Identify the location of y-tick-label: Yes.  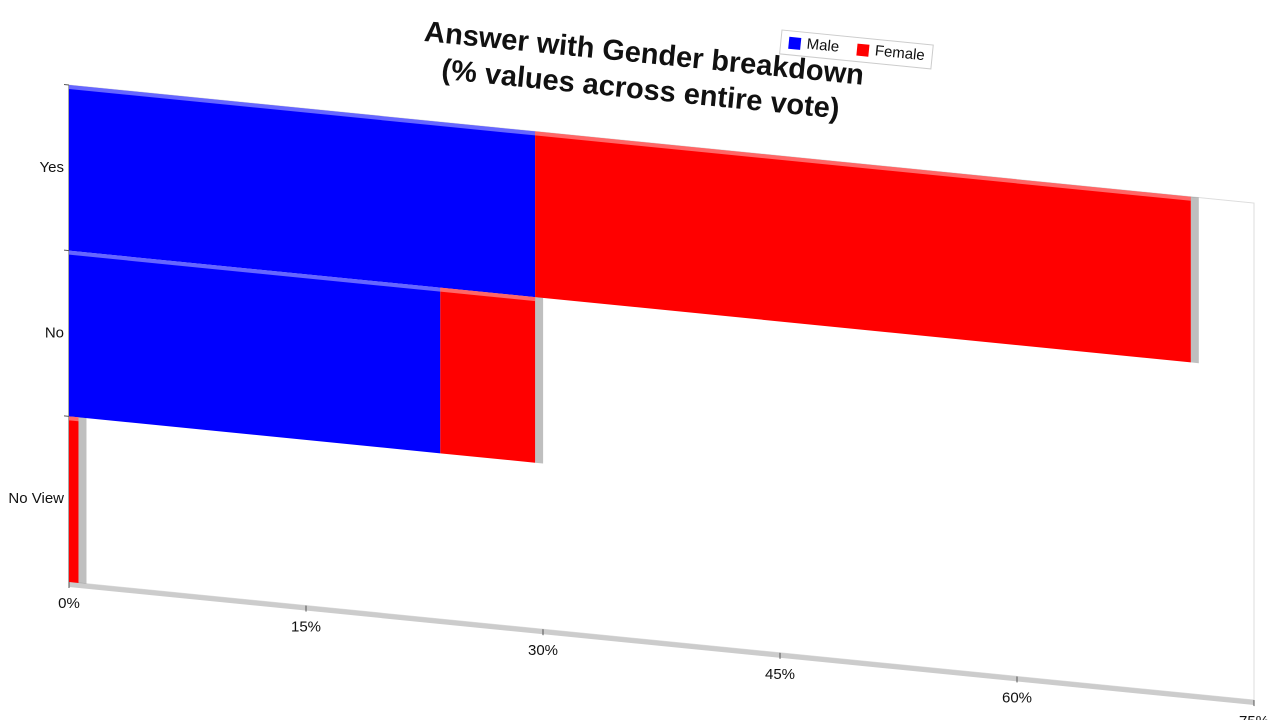
(52, 167).